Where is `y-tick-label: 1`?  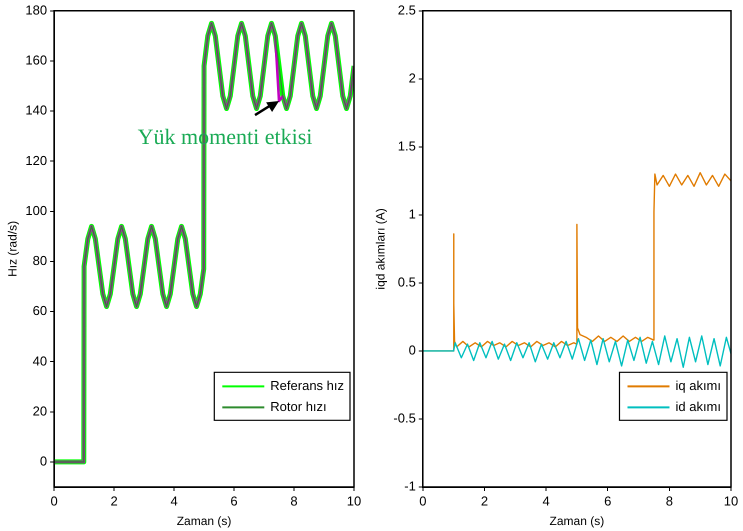 y-tick-label: 1 is located at coordinates (412, 214).